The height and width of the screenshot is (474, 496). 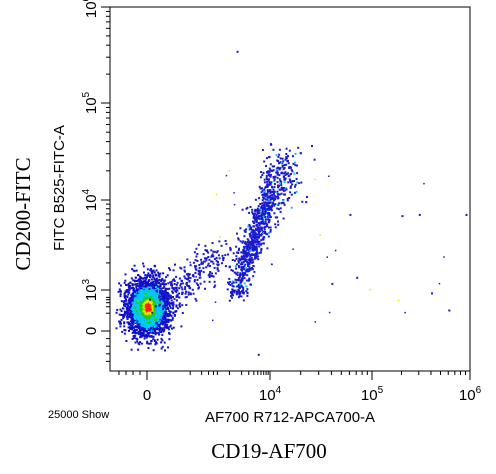 I want to click on y-tick-label: 105, so click(x=90, y=102).